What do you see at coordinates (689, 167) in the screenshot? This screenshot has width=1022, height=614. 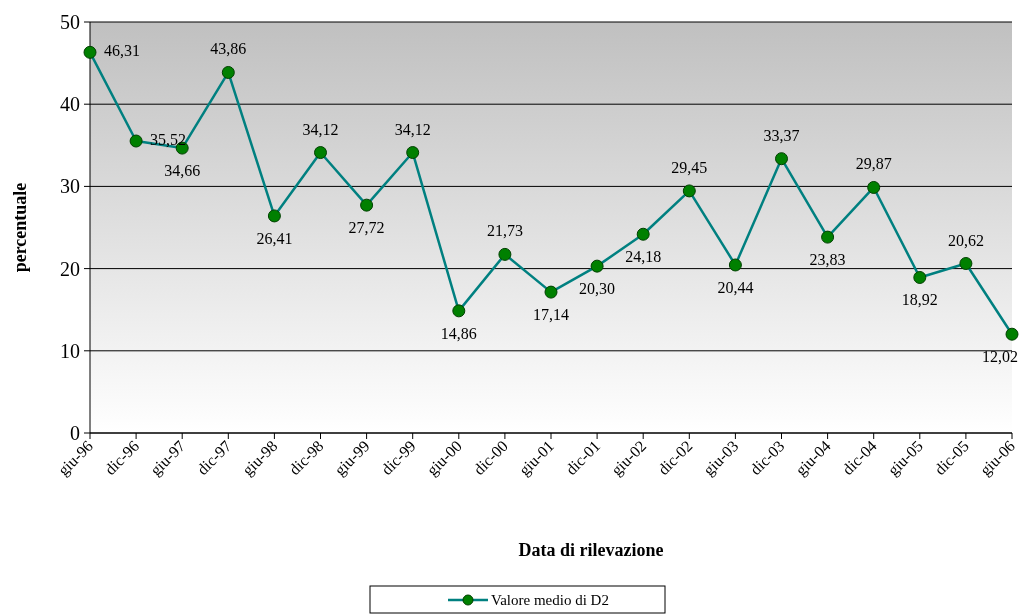 I see `data-label: 29,45` at bounding box center [689, 167].